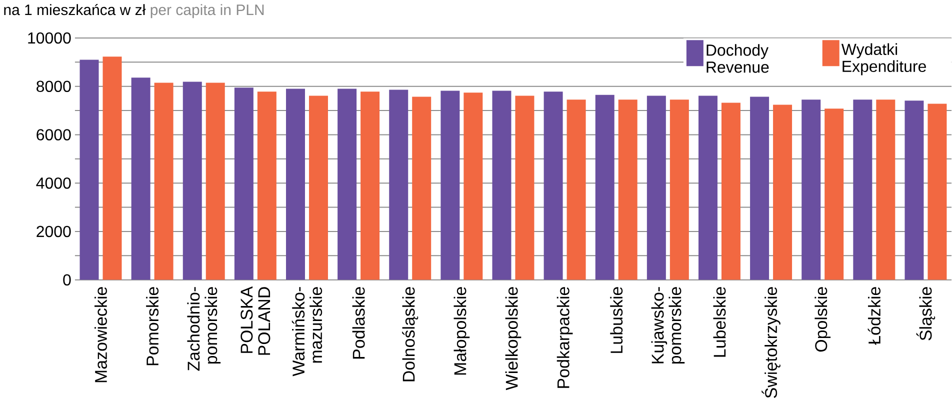  What do you see at coordinates (737, 58) in the screenshot?
I see `legend-label: Dochody Revenue` at bounding box center [737, 58].